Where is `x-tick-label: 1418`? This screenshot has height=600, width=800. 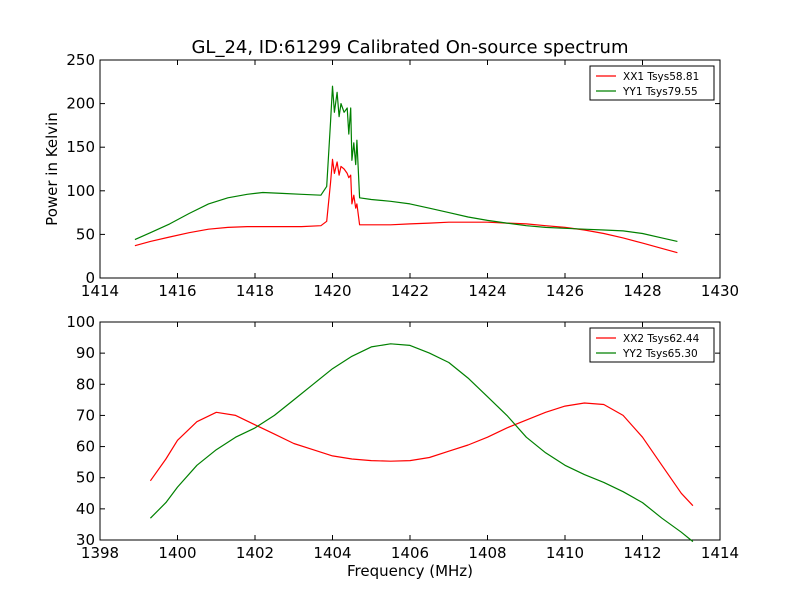 x-tick-label: 1418 is located at coordinates (255, 291).